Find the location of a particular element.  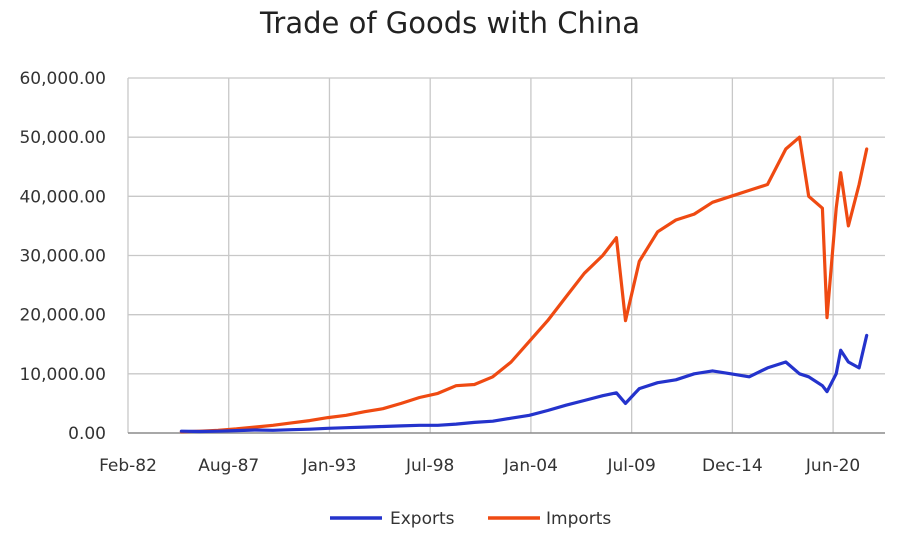

y-tick-label: 30,000.00 is located at coordinates (62, 257).